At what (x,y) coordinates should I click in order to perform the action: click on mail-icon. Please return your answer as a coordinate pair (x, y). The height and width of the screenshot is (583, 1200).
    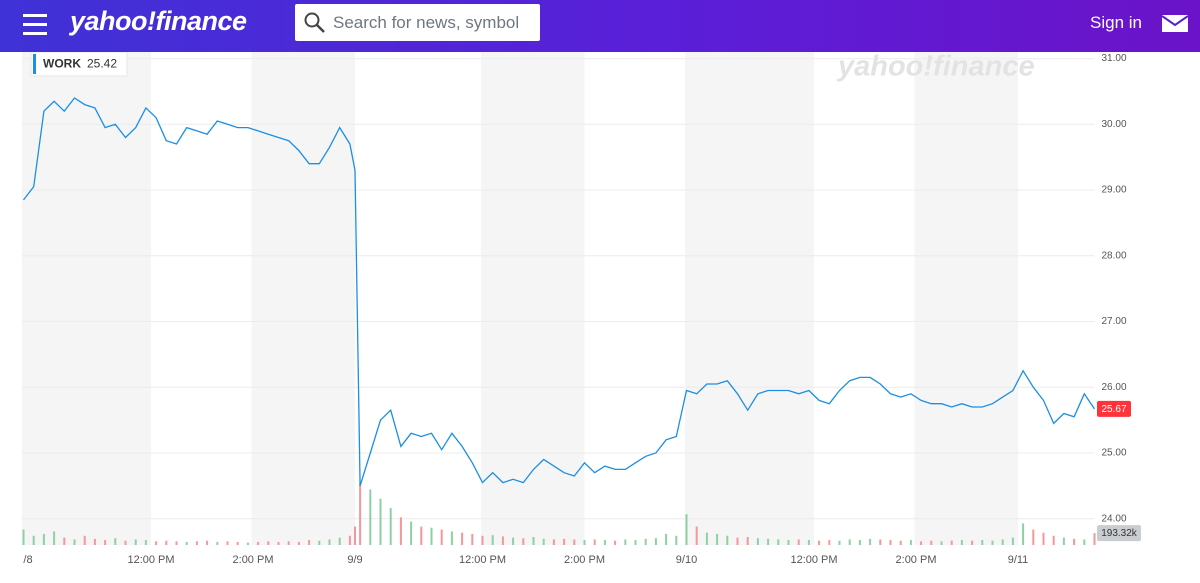
    Looking at the image, I should click on (1175, 23).